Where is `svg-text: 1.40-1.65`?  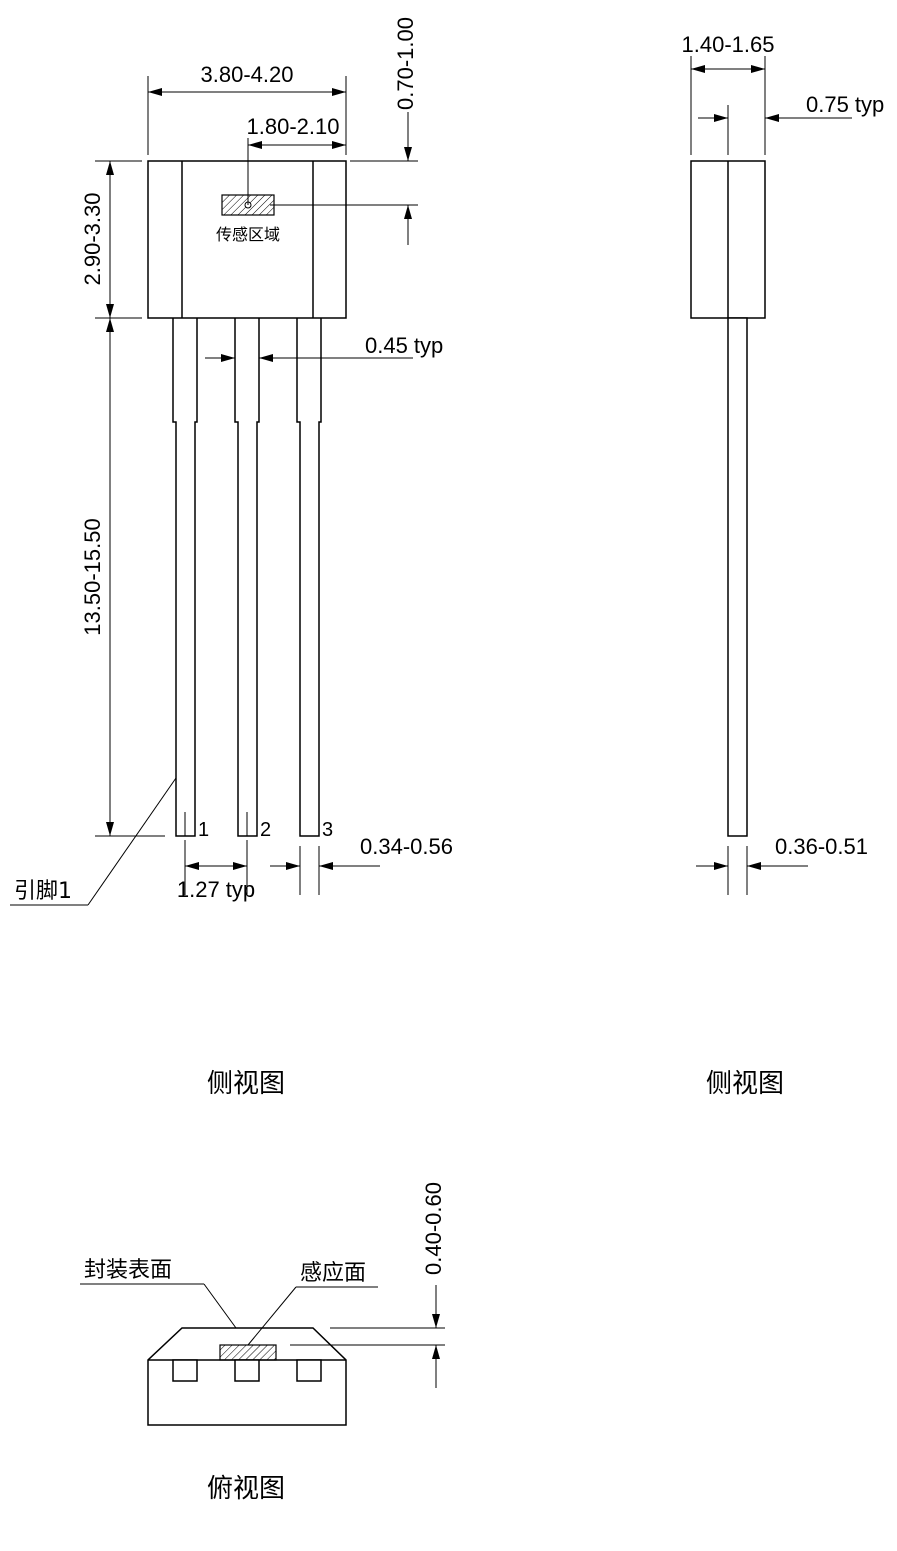
svg-text: 1.40-1.65 is located at coordinates (728, 44).